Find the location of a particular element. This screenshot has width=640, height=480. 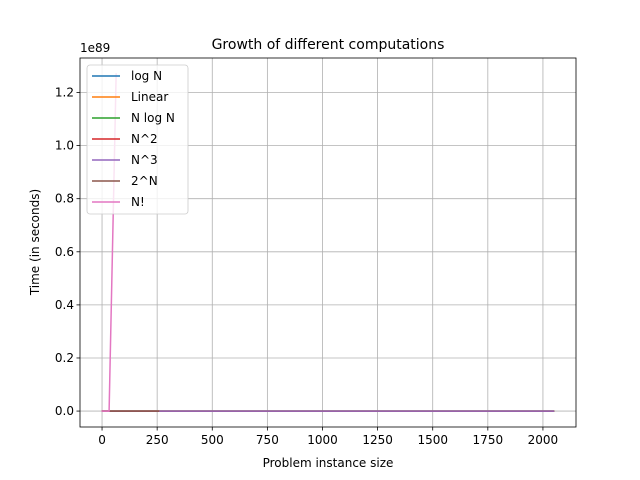

legend-label-linear: Linear is located at coordinates (149, 97).